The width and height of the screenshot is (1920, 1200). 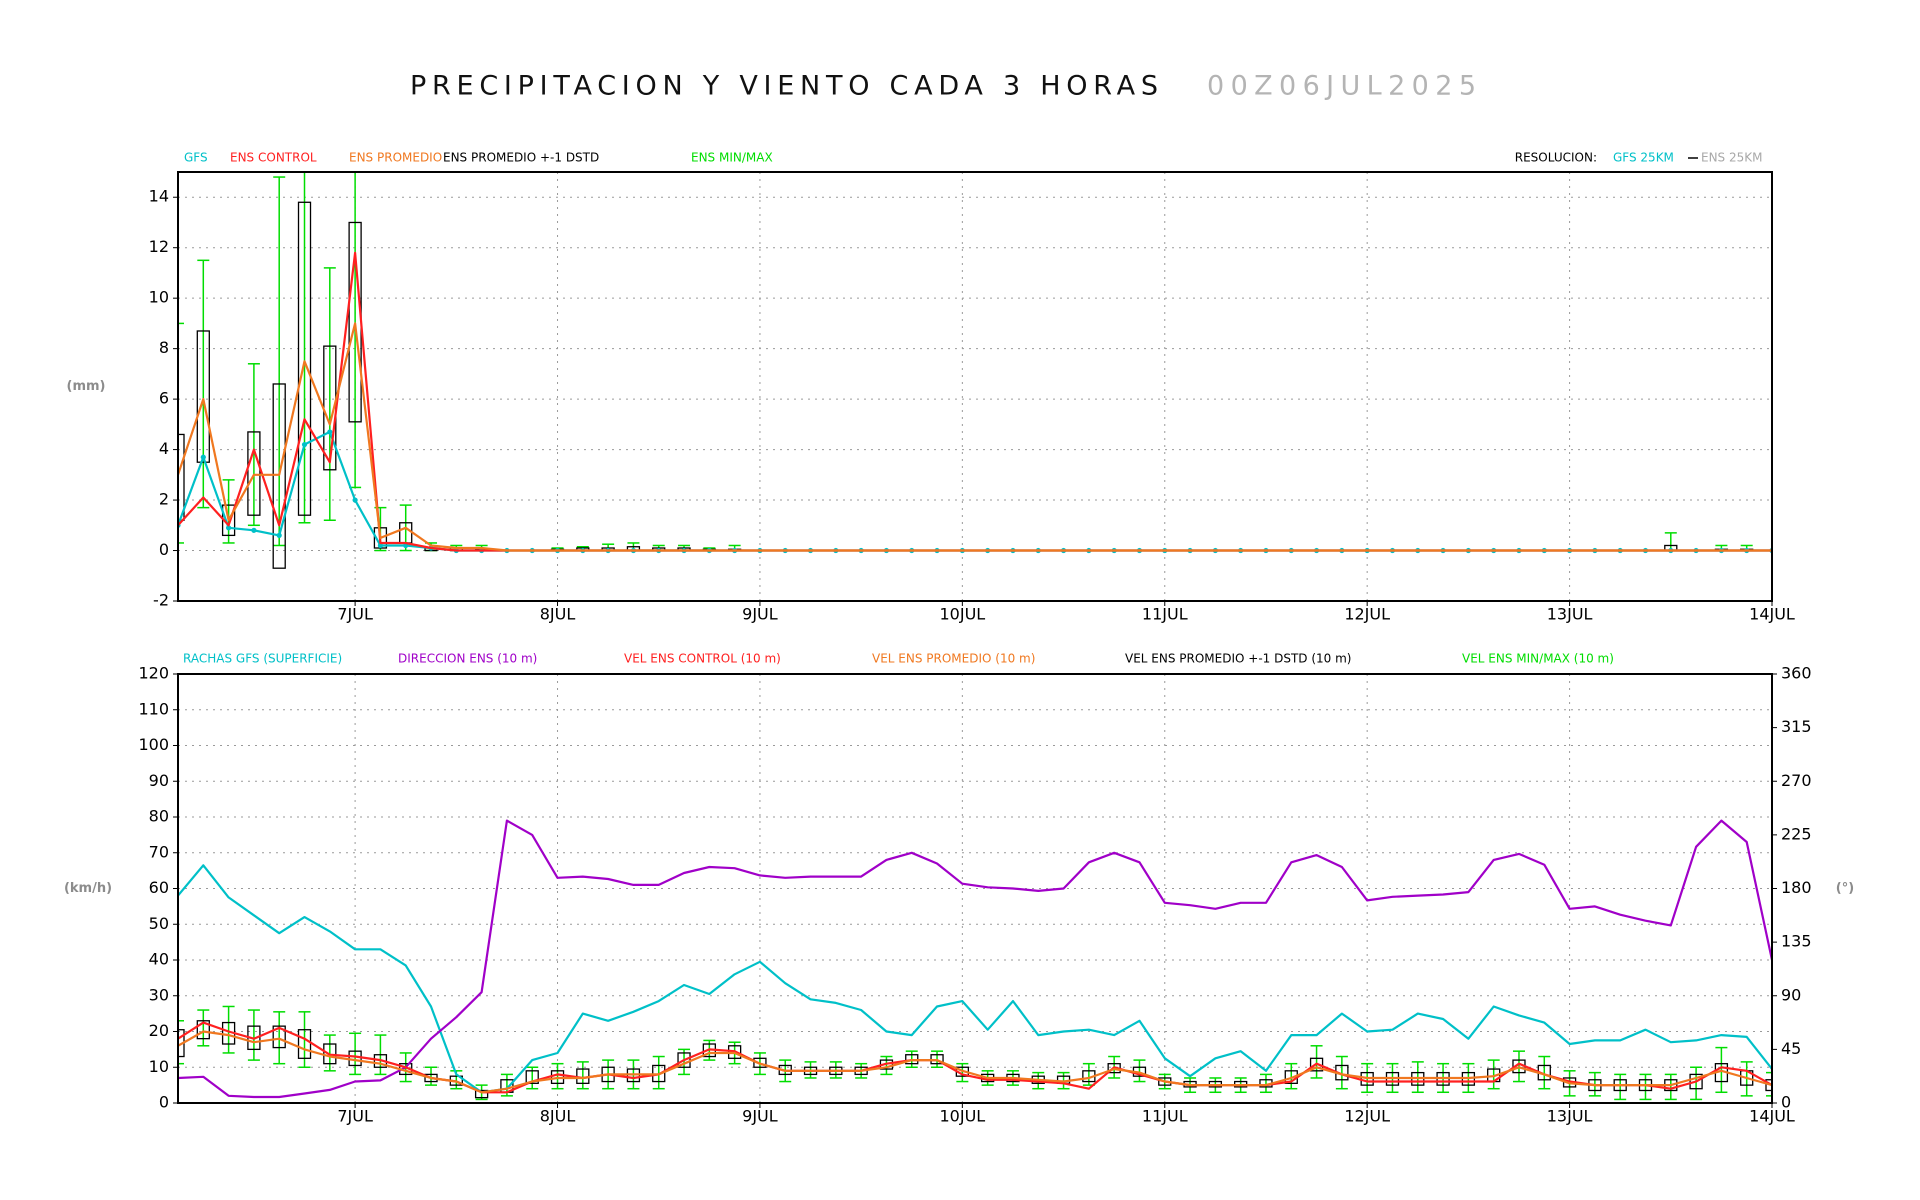 What do you see at coordinates (159, 887) in the screenshot?
I see `y-tick-label: 60` at bounding box center [159, 887].